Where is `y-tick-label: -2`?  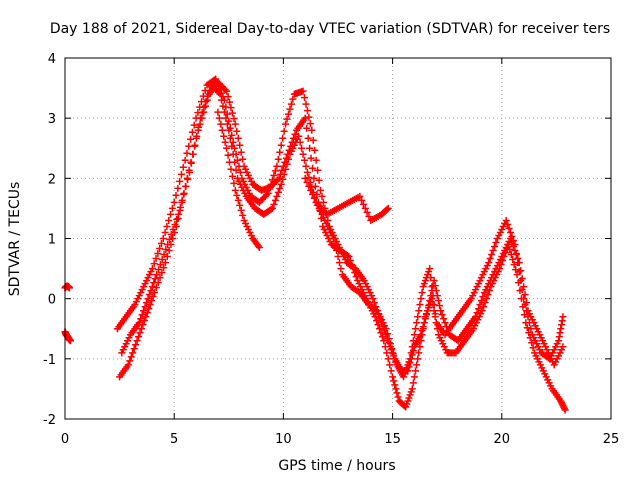 y-tick-label: -2 is located at coordinates (49, 420).